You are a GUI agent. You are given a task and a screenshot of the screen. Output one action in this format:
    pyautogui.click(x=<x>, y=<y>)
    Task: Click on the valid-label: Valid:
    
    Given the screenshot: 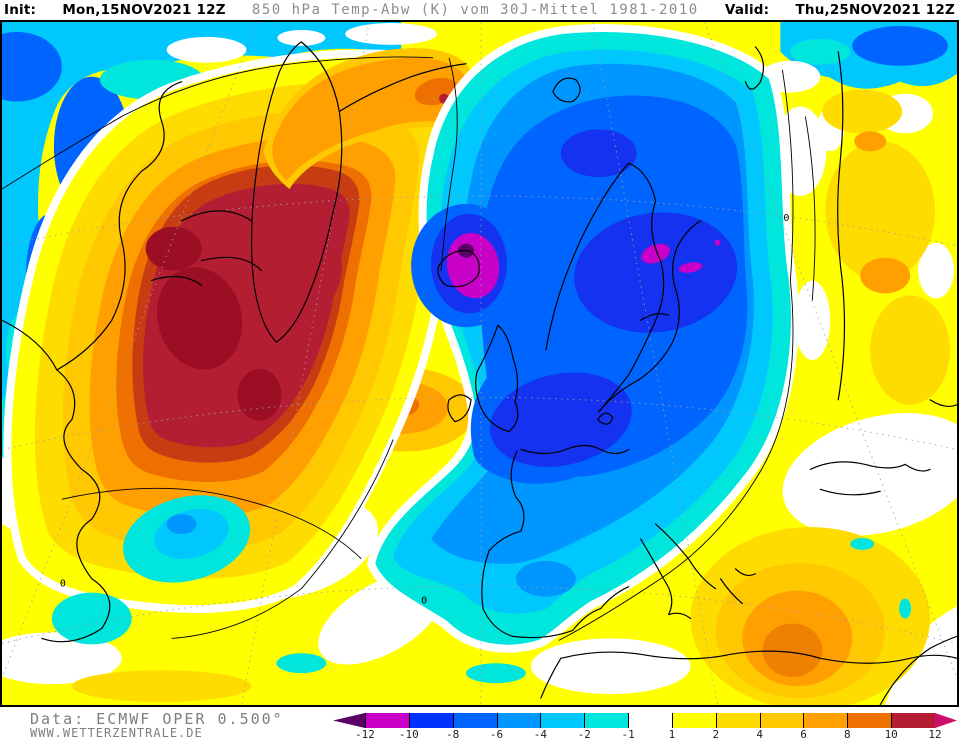 What is the action you would take?
    pyautogui.click(x=747, y=10)
    